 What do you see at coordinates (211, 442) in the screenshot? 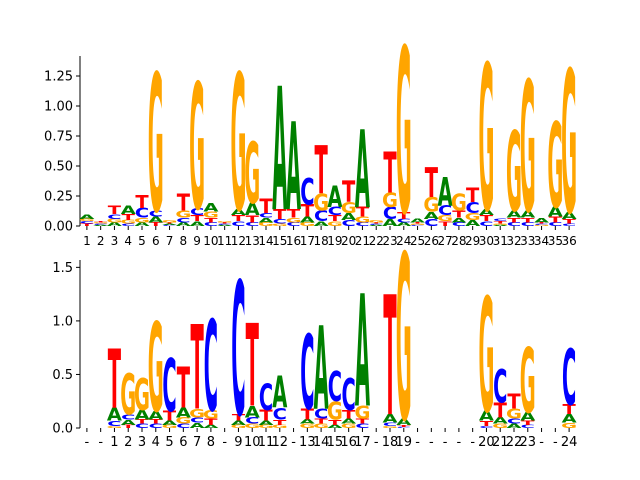
I see `x-tick-label: 8` at bounding box center [211, 442].